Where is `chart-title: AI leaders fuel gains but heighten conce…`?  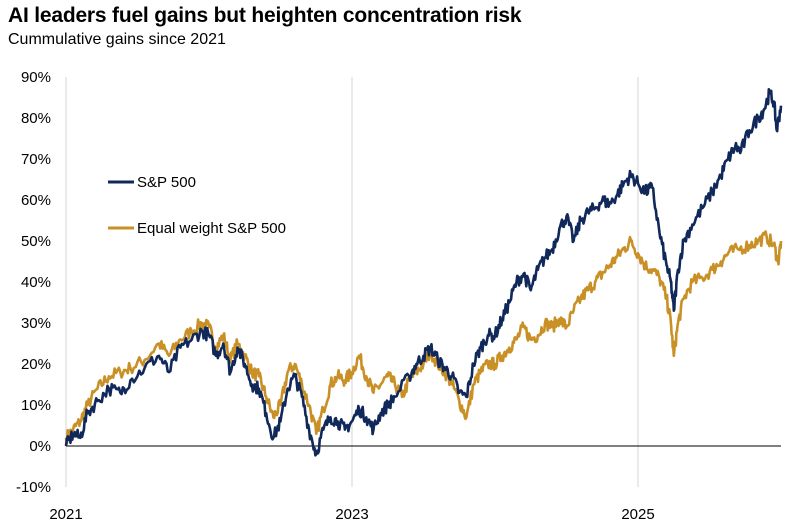
chart-title: AI leaders fuel gains but heighten conce… is located at coordinates (265, 15).